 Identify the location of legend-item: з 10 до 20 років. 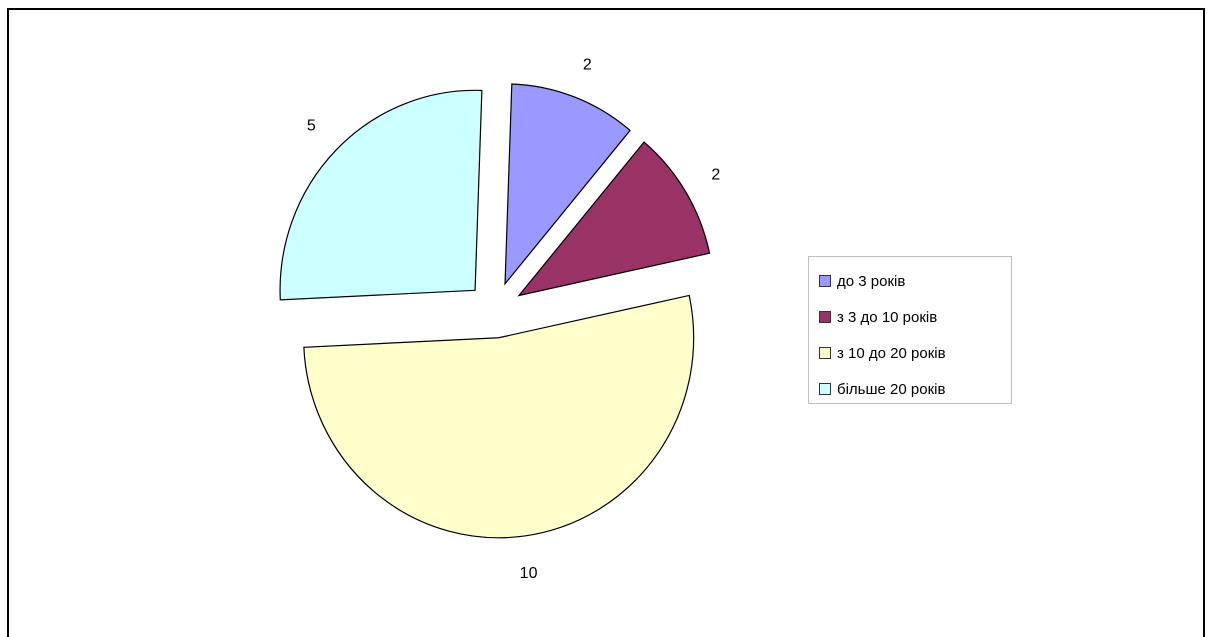
(910, 353).